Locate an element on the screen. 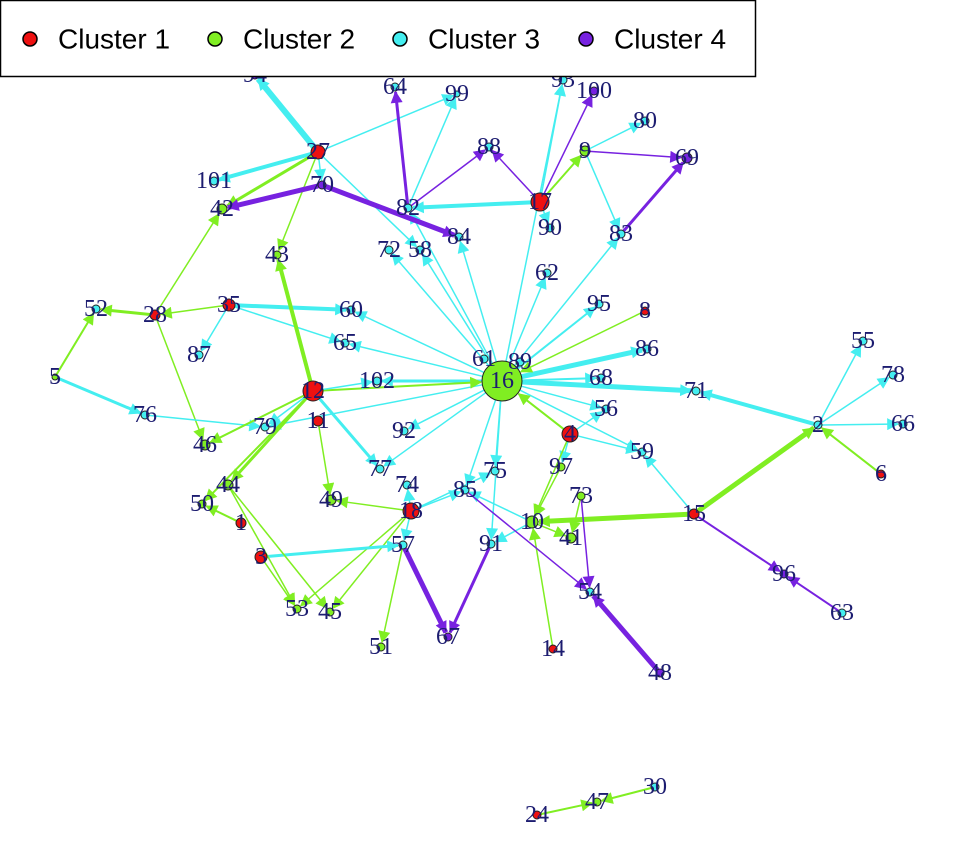 The image size is (960, 865). node-label: 75 is located at coordinates (495, 471).